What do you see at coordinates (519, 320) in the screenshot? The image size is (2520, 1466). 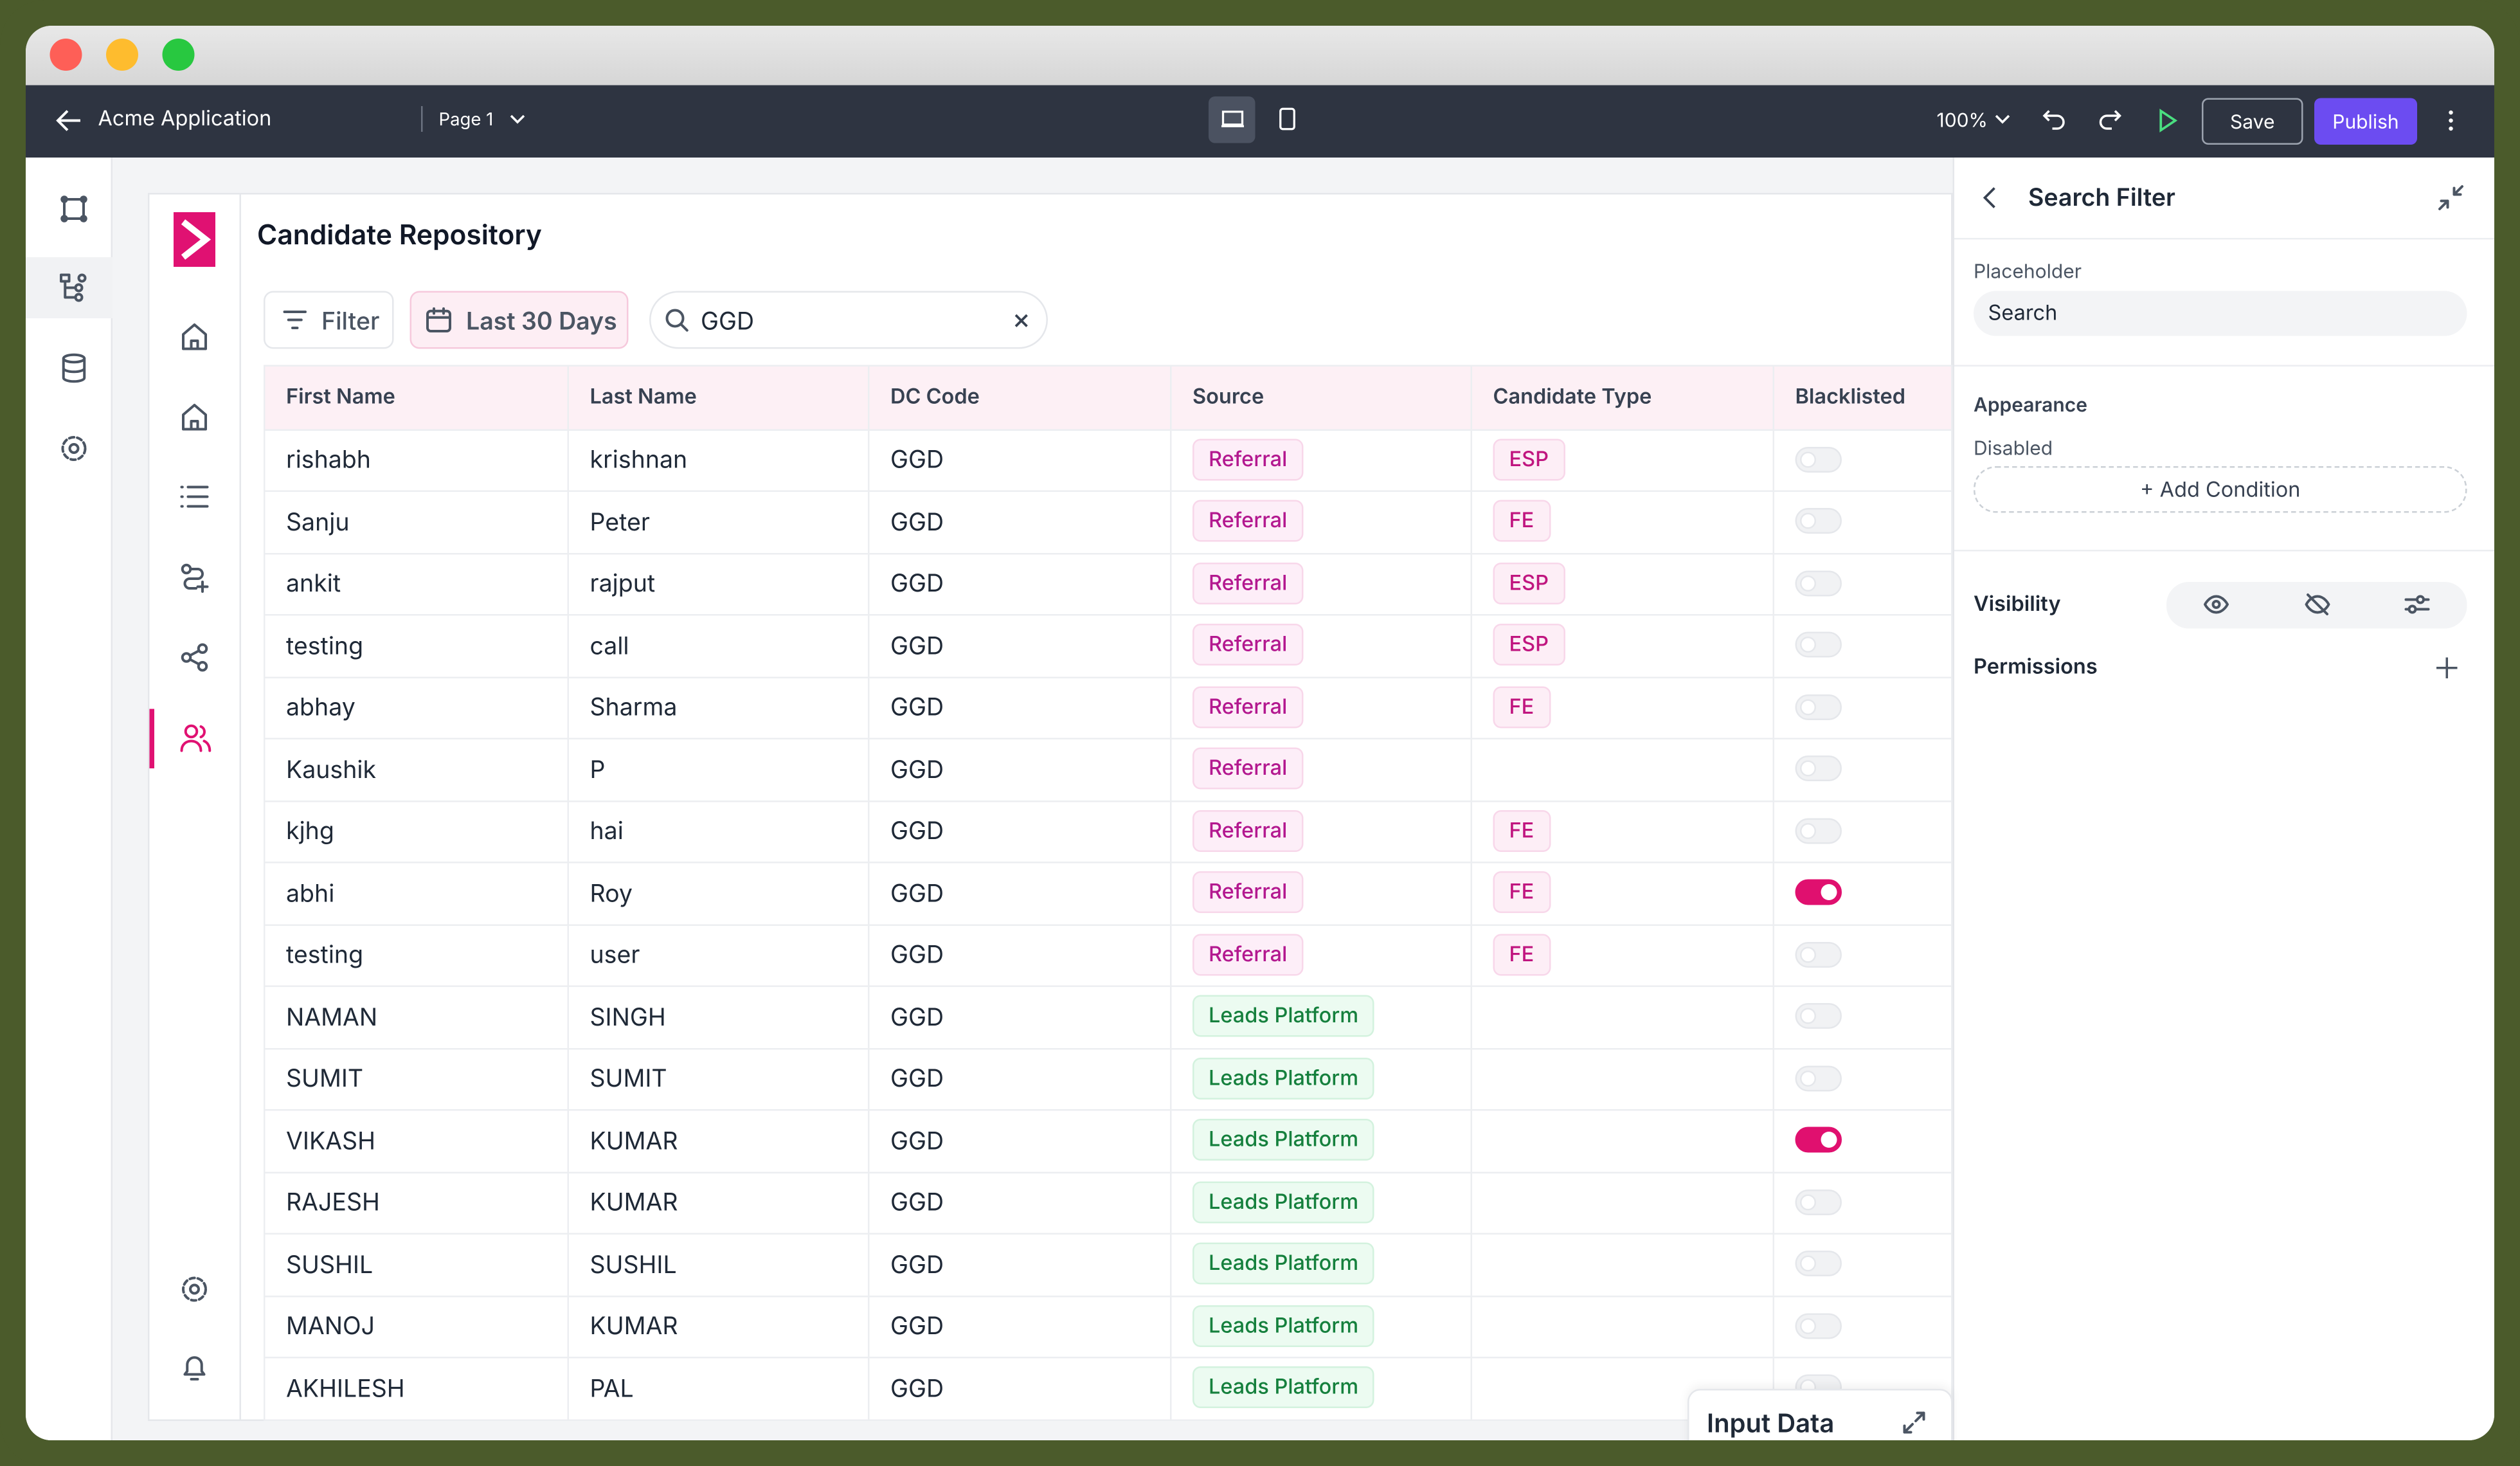 I see `date-range-button` at bounding box center [519, 320].